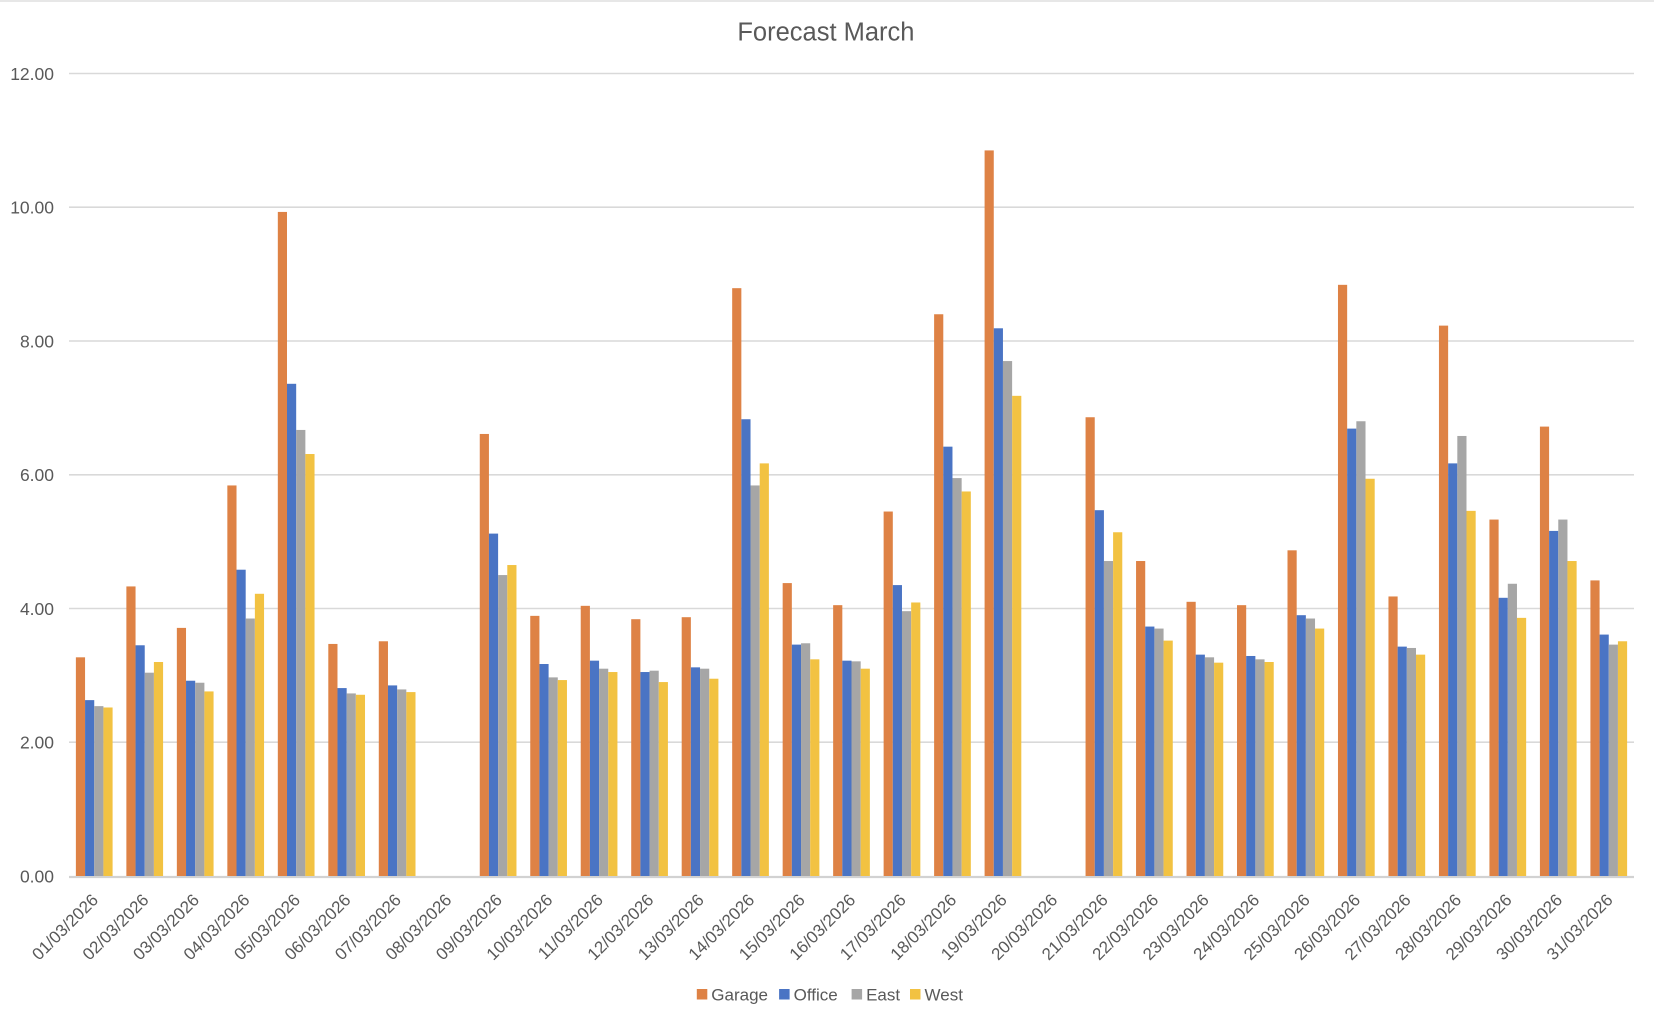 This screenshot has height=1025, width=1654. Describe the element at coordinates (32, 208) in the screenshot. I see `svg-text: 10.00` at that location.